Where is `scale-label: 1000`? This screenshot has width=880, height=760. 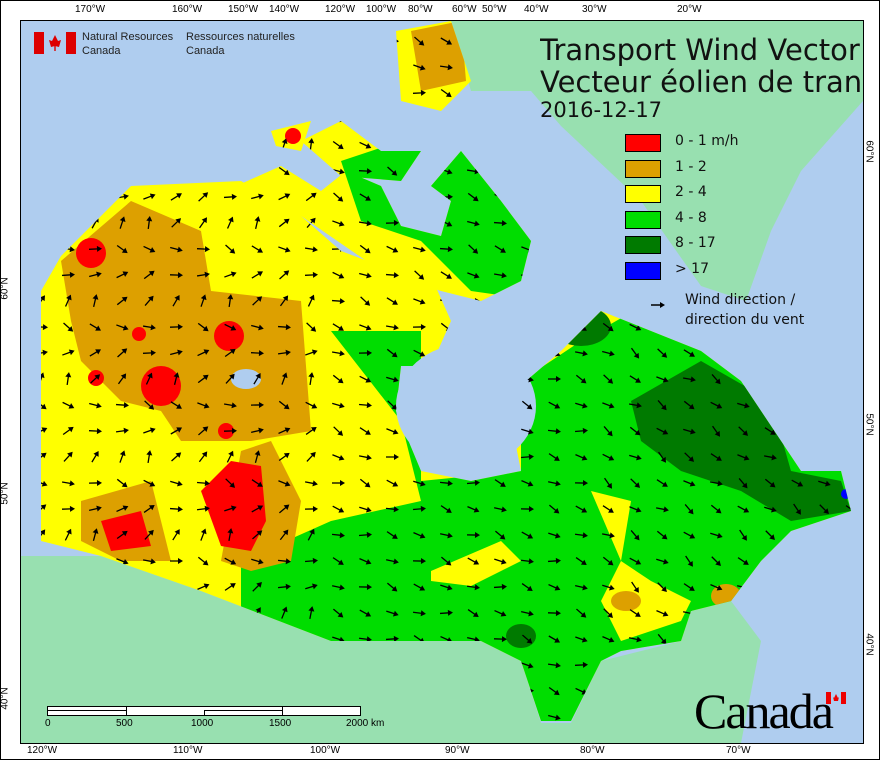
scale-label: 1000 is located at coordinates (202, 723).